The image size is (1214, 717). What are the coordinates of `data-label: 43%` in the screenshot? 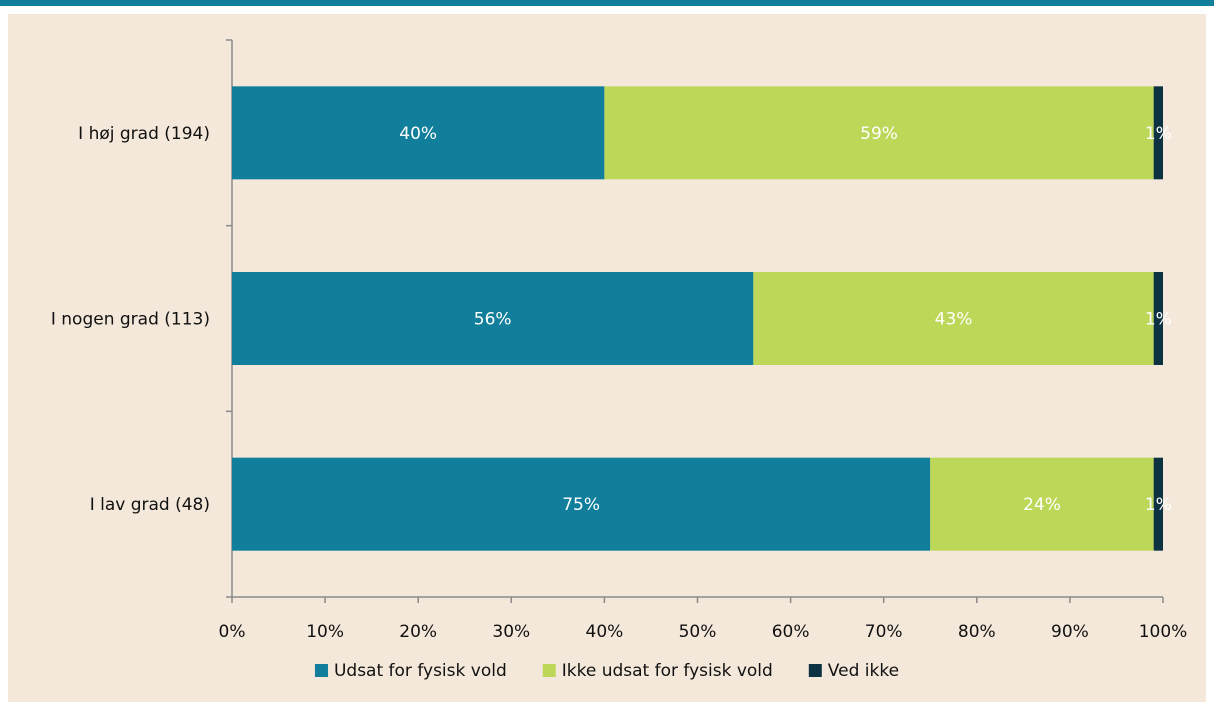 It's located at (954, 320).